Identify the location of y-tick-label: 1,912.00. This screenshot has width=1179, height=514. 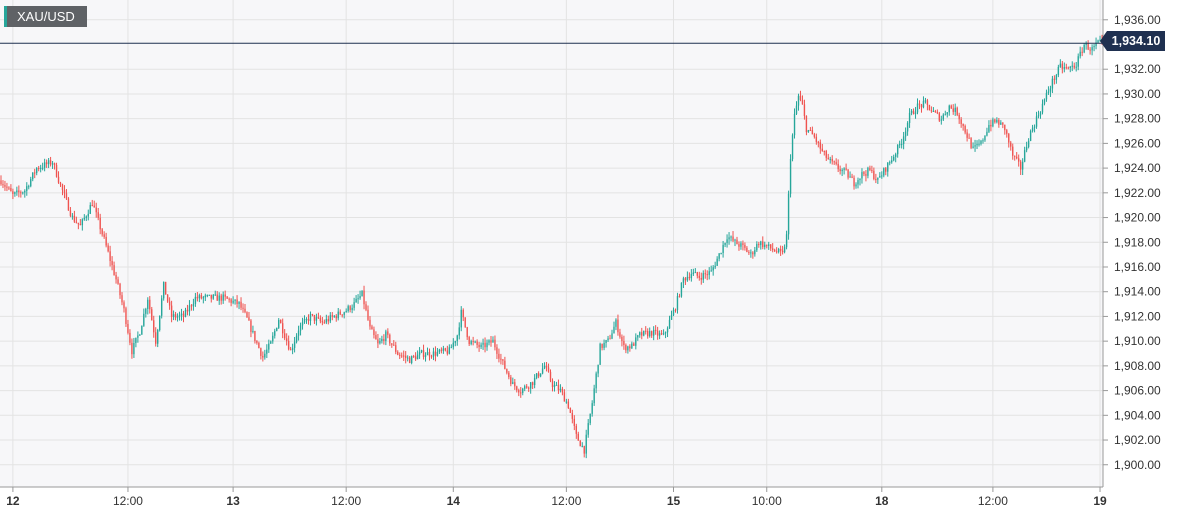
(1137, 316).